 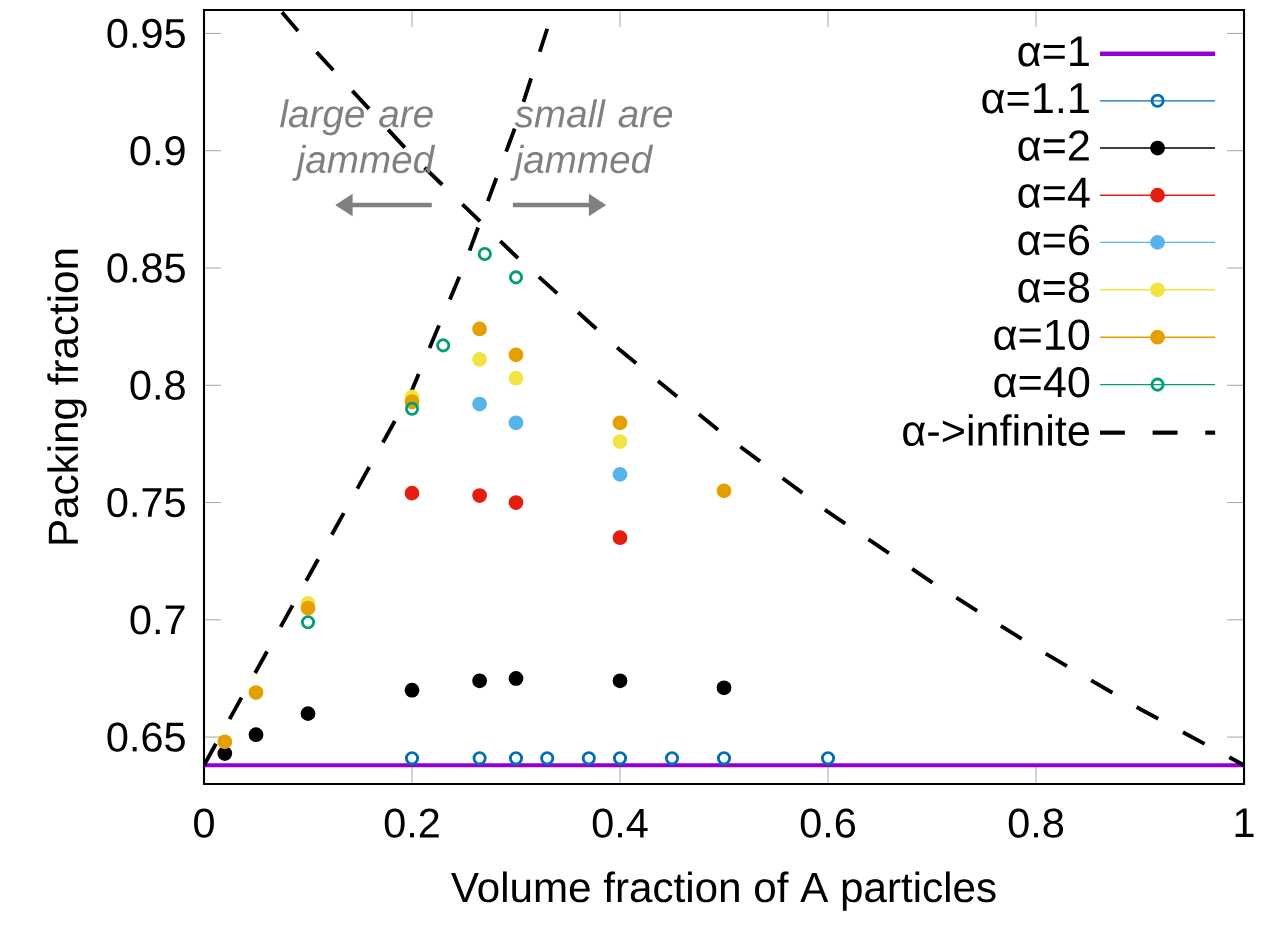 What do you see at coordinates (620, 823) in the screenshot?
I see `x-tick-label: 0.4` at bounding box center [620, 823].